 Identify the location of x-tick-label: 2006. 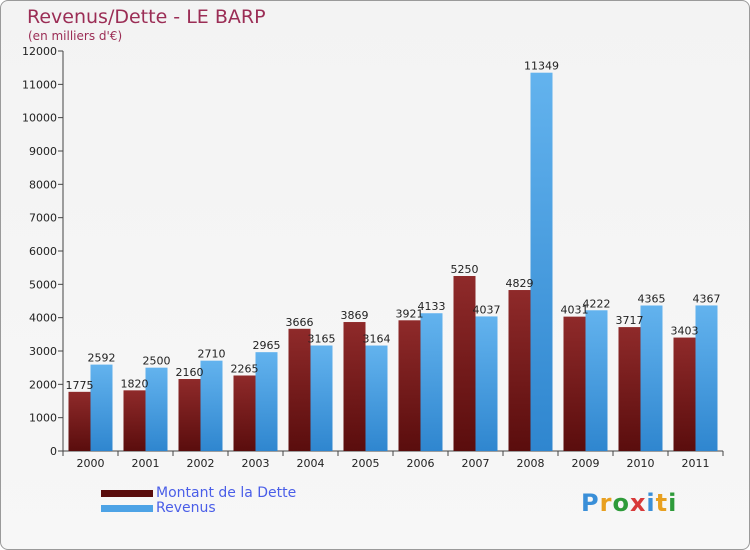
(421, 463).